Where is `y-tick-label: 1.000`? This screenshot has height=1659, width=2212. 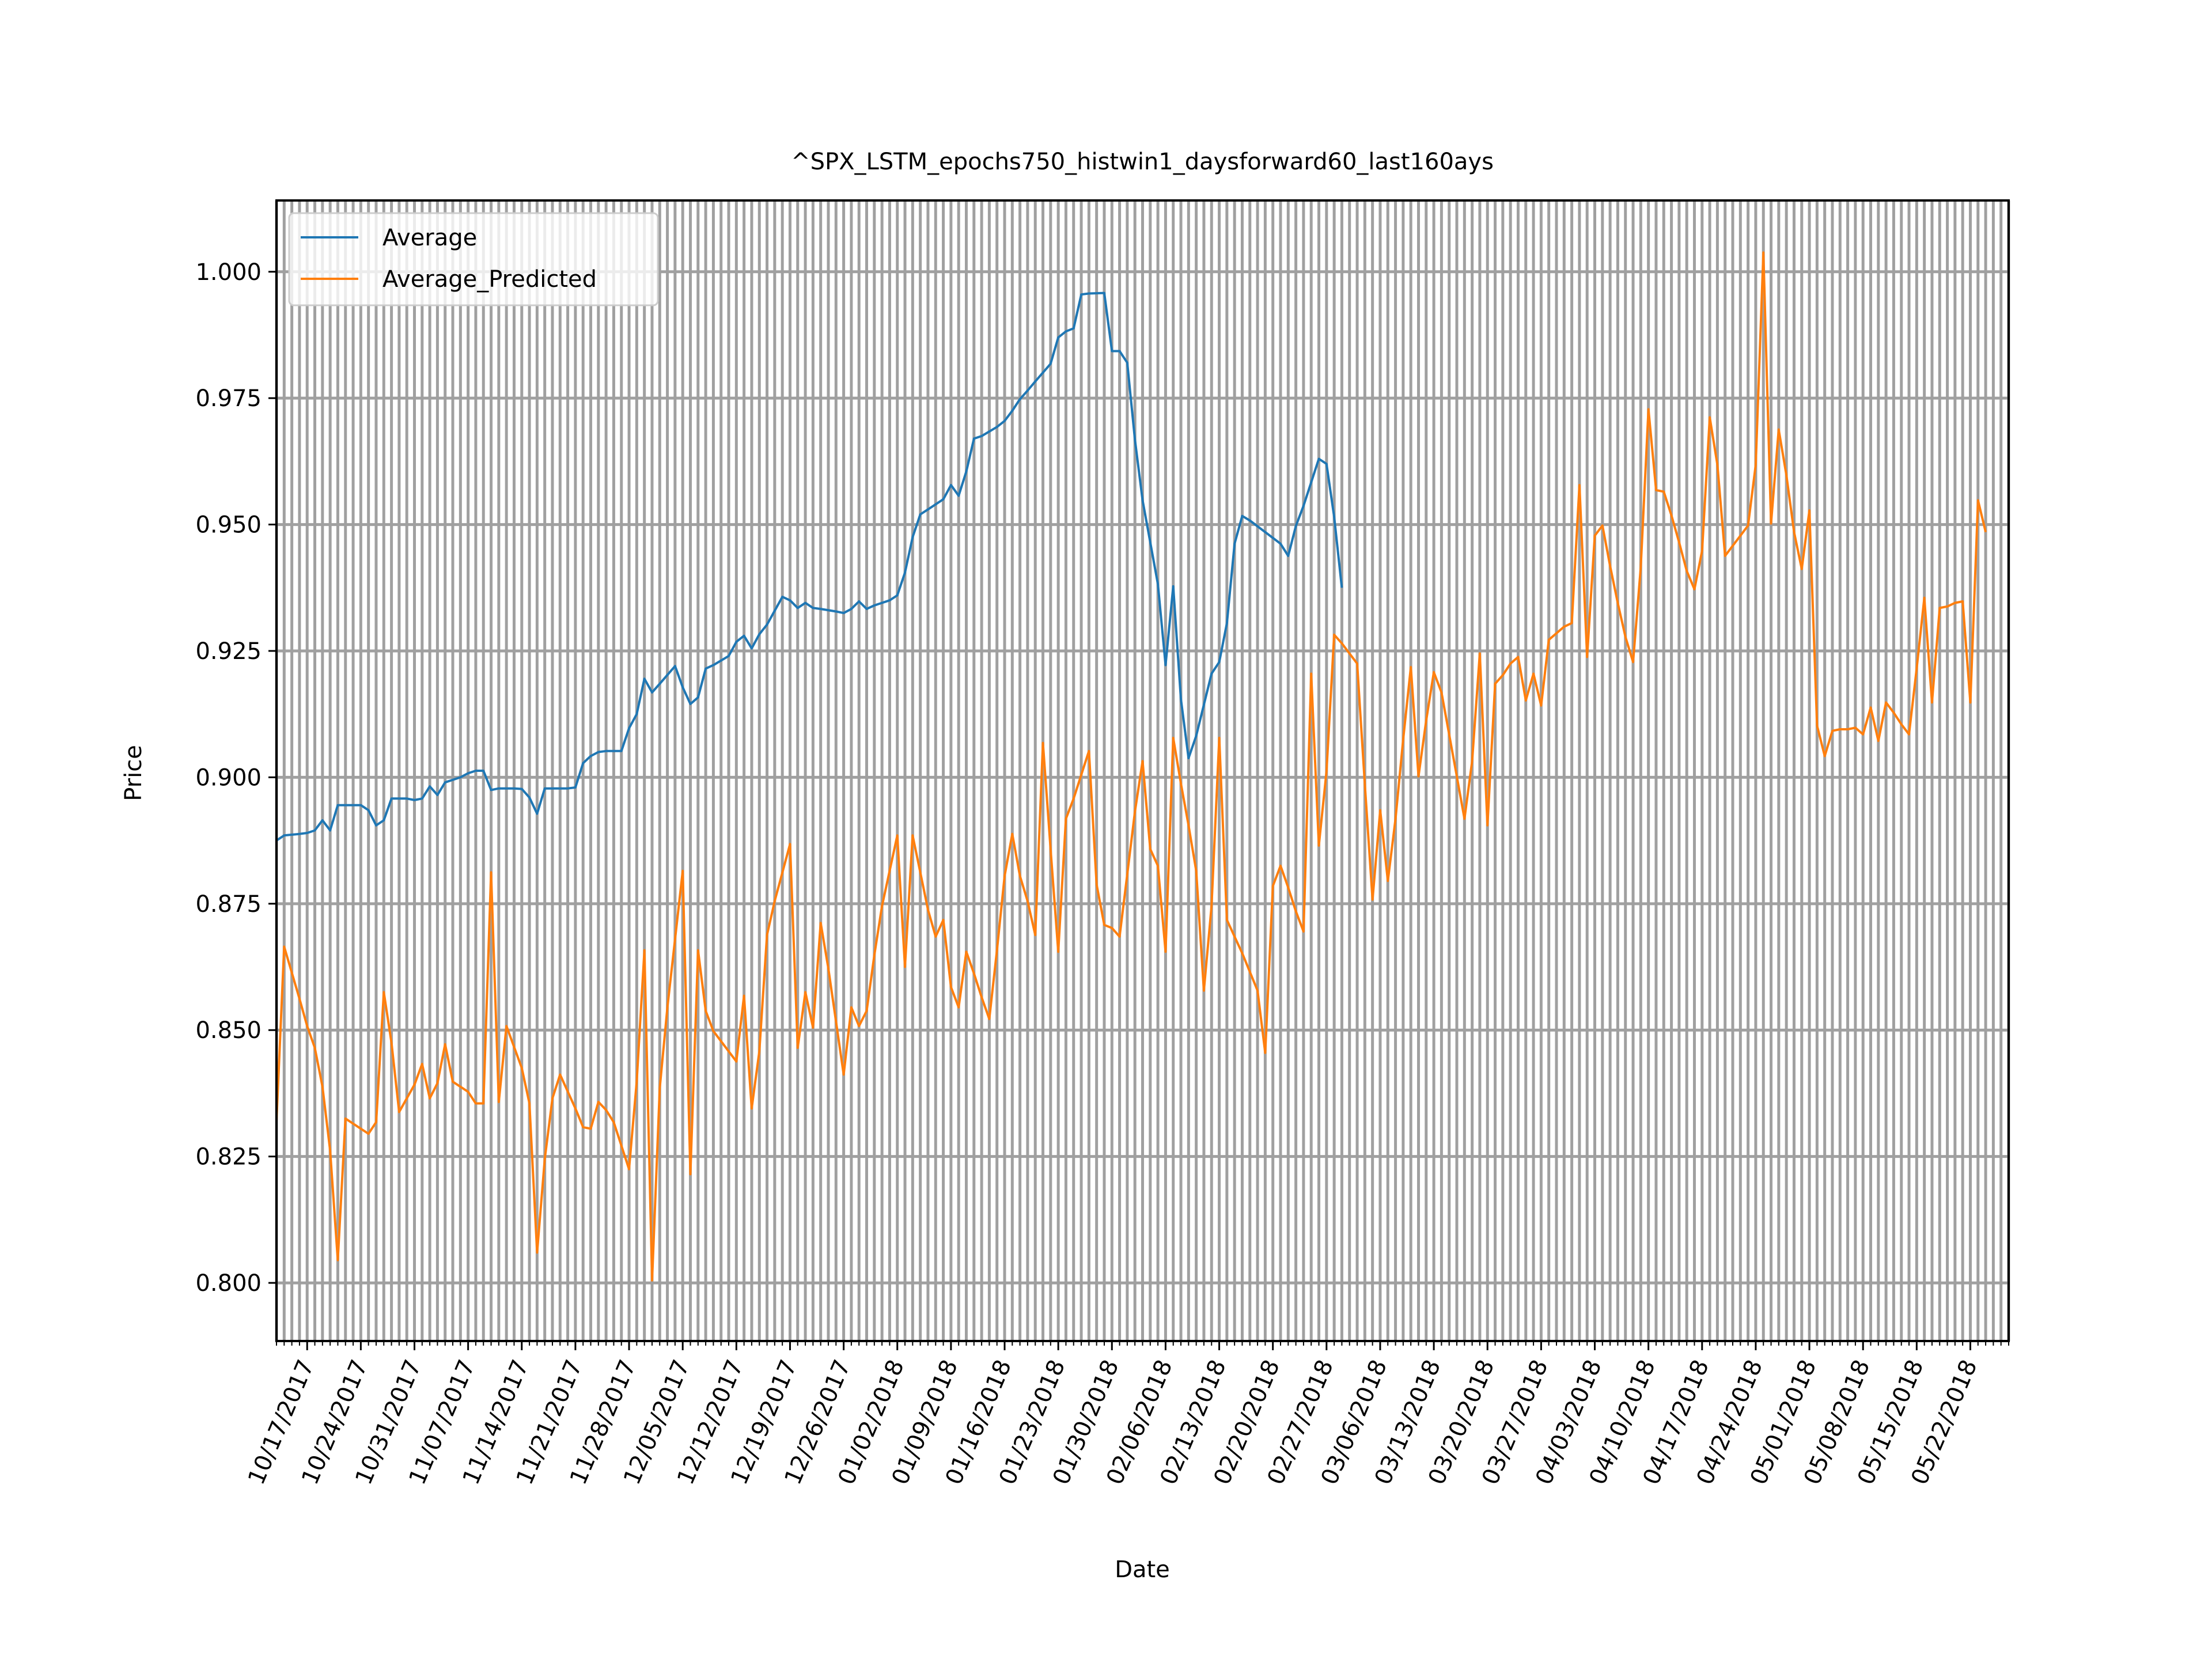
y-tick-label: 1.000 is located at coordinates (228, 272).